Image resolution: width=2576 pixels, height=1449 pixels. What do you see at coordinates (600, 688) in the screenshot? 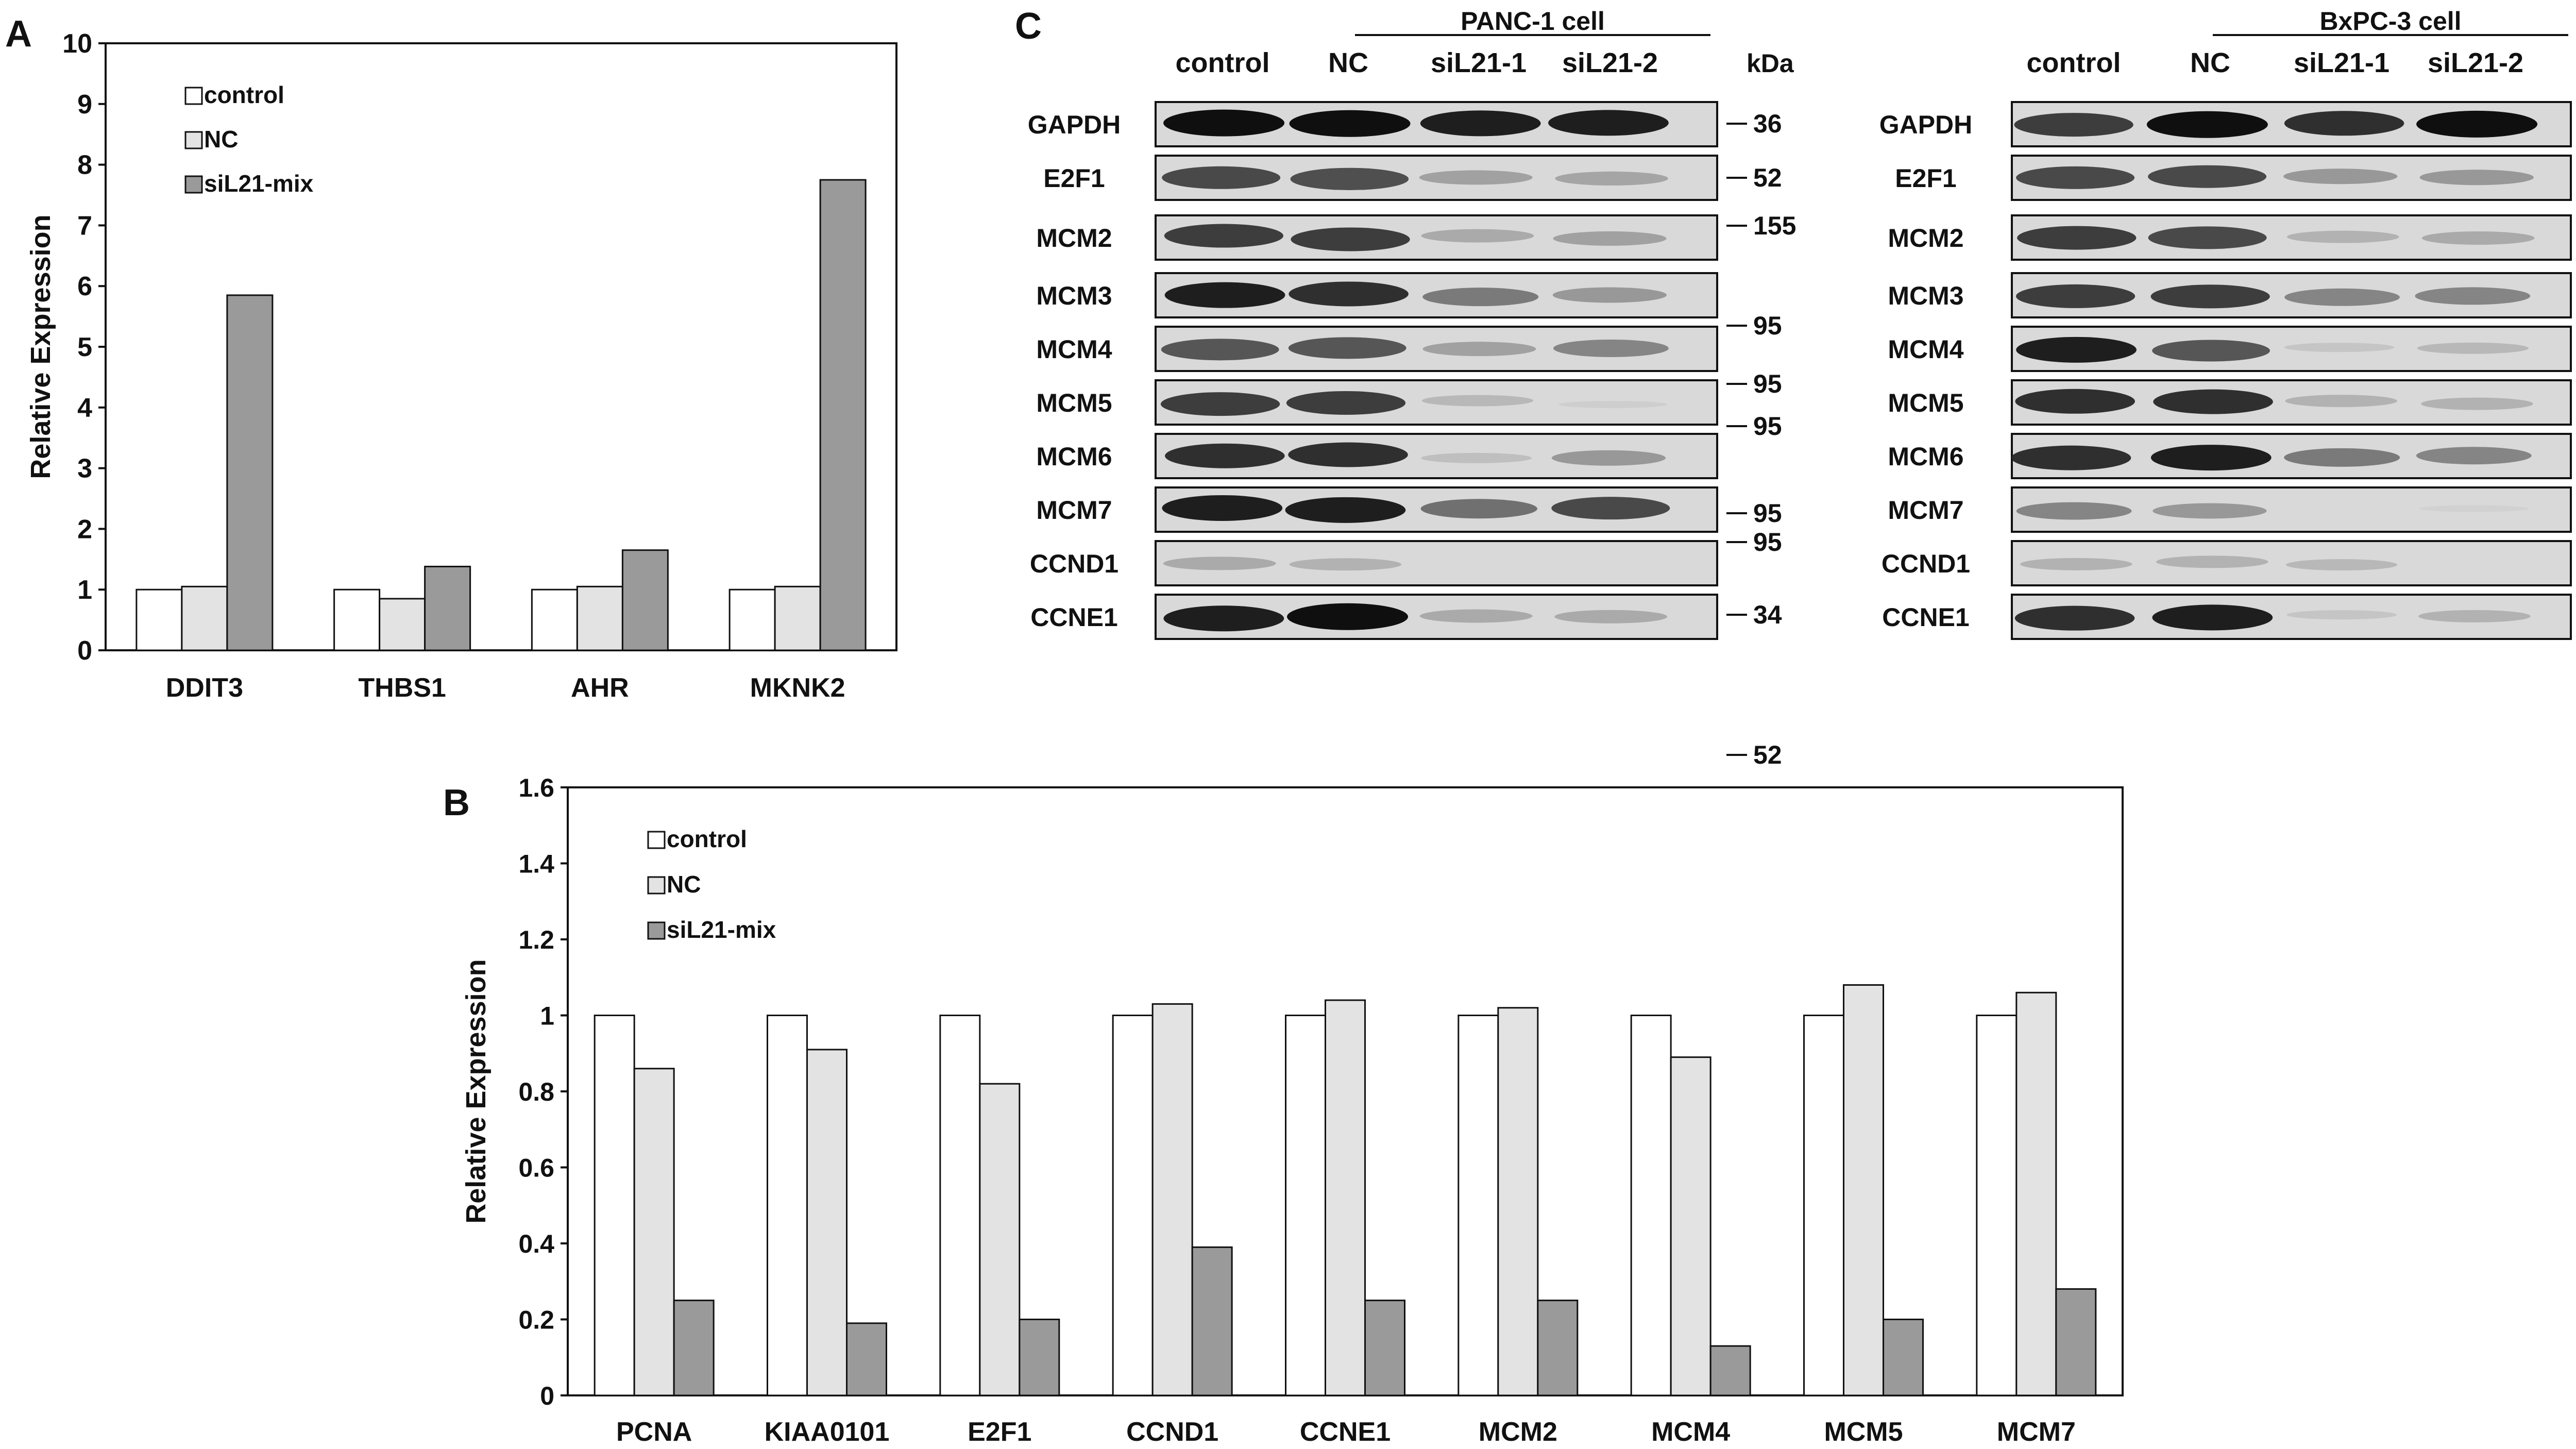
I see `x-category-label: AHR` at bounding box center [600, 688].